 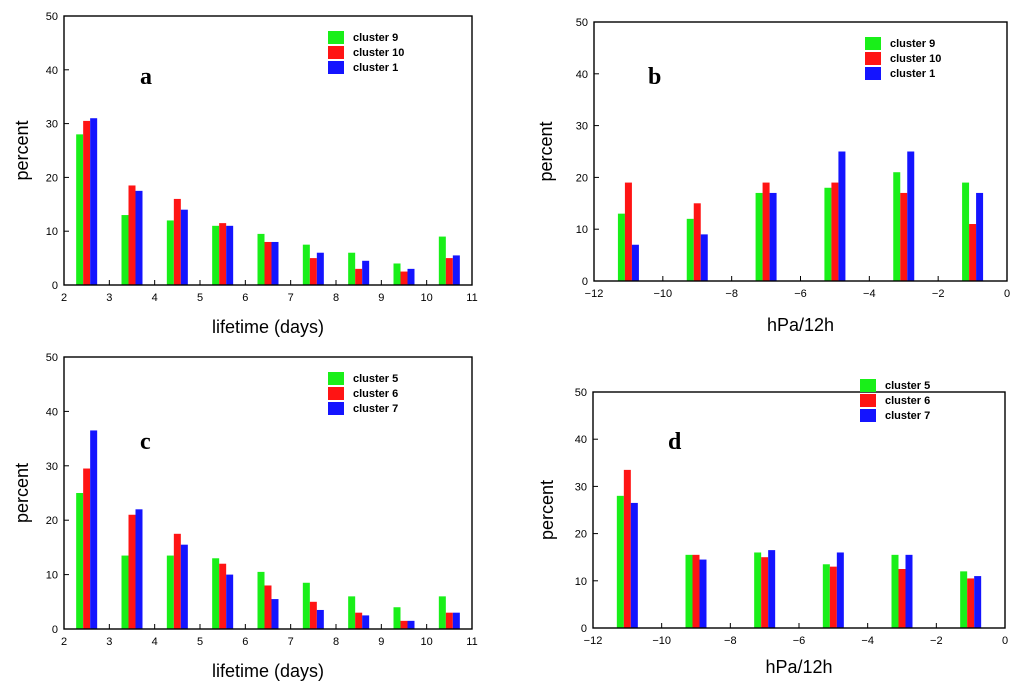 I want to click on y-tick-label-c-2: 20, so click(x=52, y=521).